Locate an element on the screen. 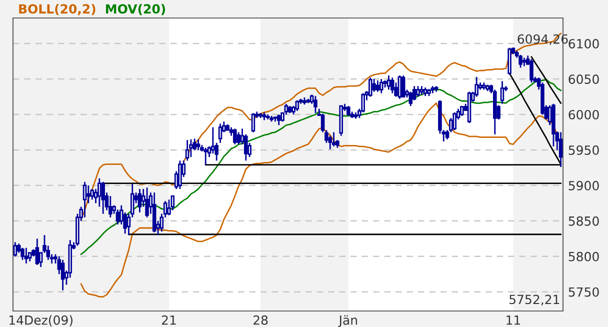 The height and width of the screenshot is (327, 608). x-tick-label: 14Dez(09) is located at coordinates (40, 320).